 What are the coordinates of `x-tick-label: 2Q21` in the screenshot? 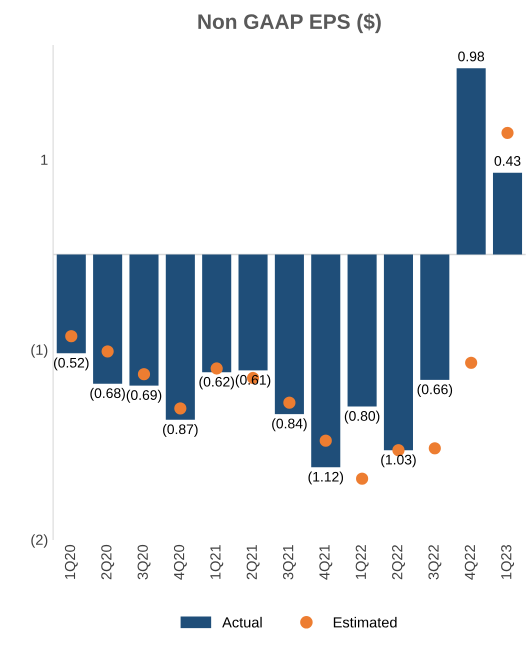 It's located at (253, 562).